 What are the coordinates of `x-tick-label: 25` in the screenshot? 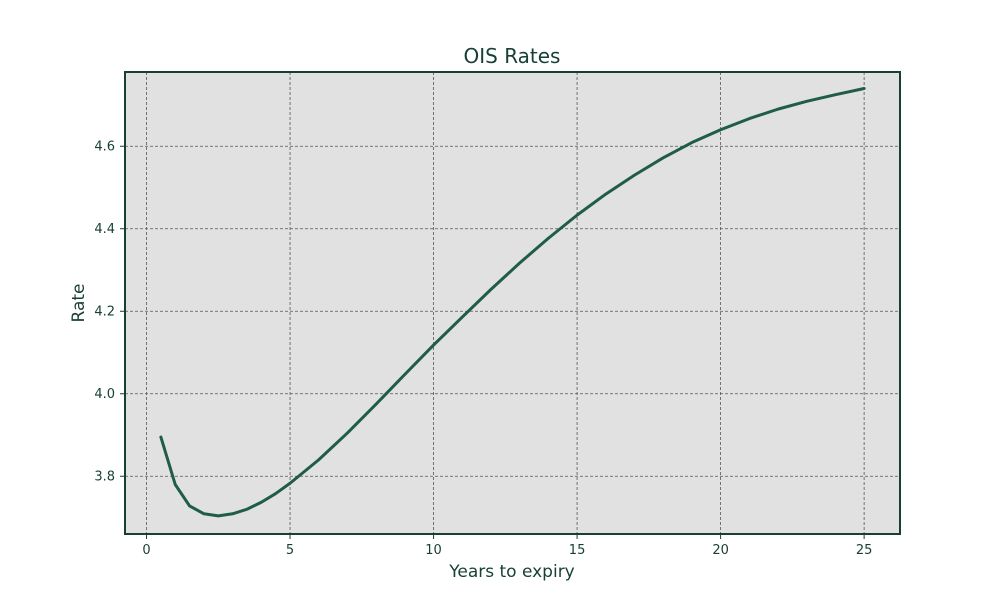 It's located at (864, 550).